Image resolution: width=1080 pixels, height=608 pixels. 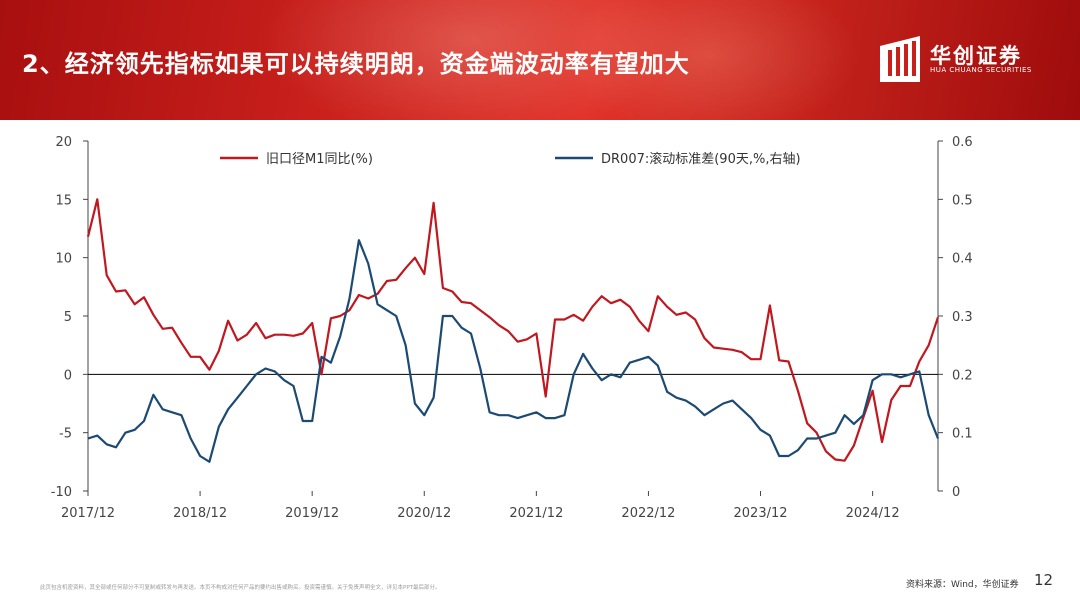 I want to click on x-tick-label: 2017/12, so click(x=88, y=513).